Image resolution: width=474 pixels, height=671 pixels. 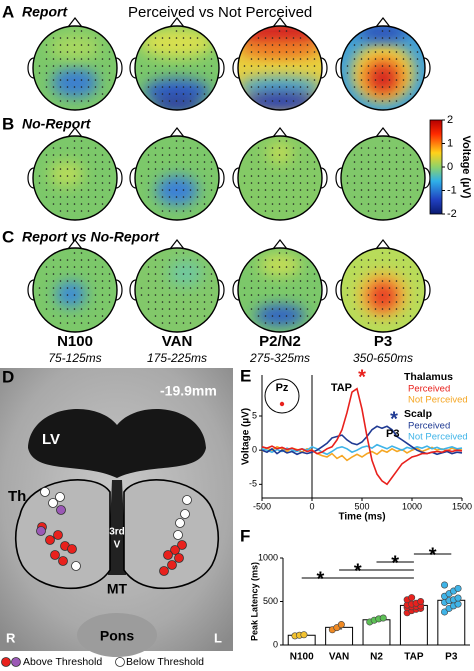 I want to click on window-time: 175-225ms, so click(x=177, y=358).